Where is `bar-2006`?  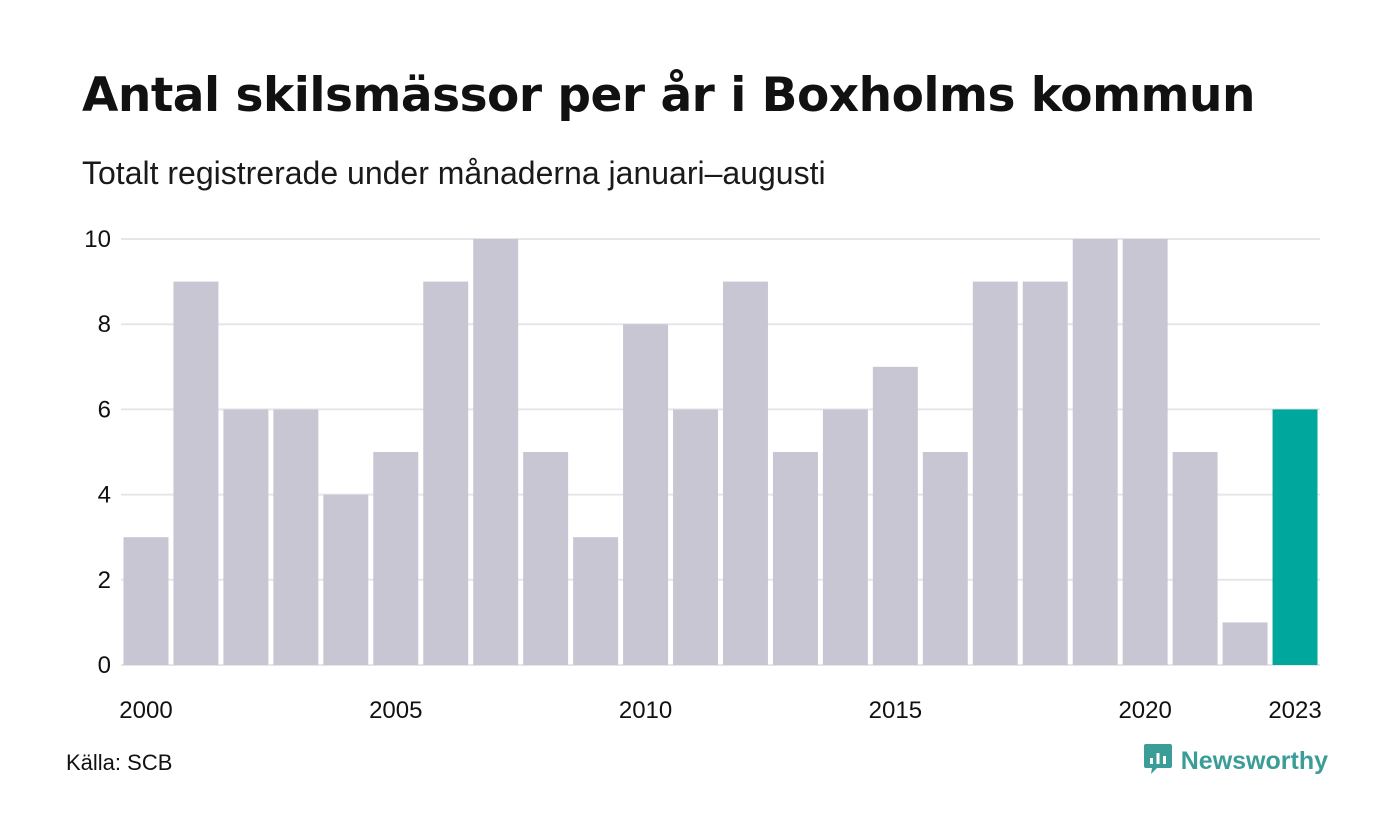 bar-2006 is located at coordinates (446, 473).